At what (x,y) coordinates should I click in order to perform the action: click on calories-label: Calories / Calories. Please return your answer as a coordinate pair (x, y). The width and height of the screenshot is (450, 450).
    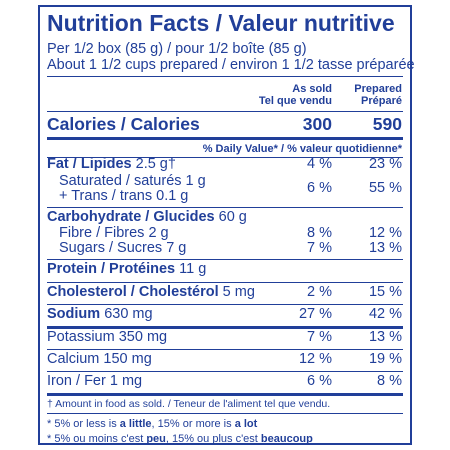
    Looking at the image, I should click on (123, 124).